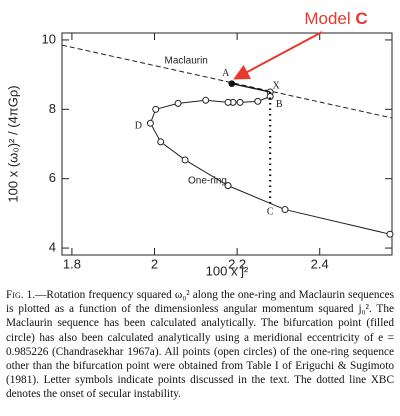  What do you see at coordinates (277, 85) in the screenshot?
I see `point-label: X` at bounding box center [277, 85].